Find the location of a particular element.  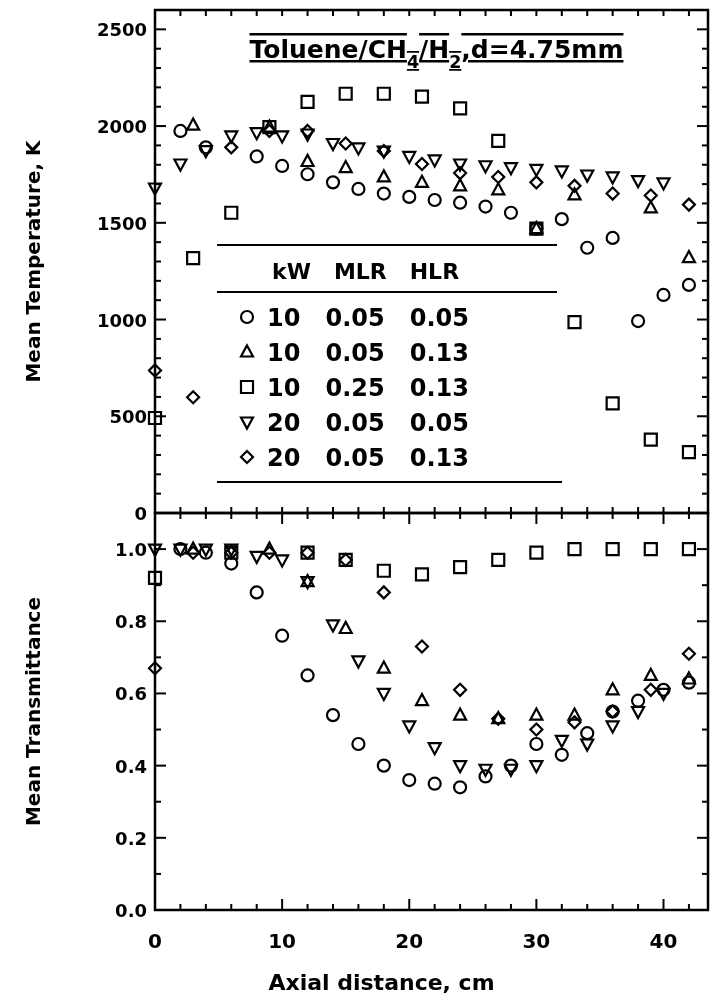

y-axis-title: Mean Transmittance is located at coordinates (33, 711).